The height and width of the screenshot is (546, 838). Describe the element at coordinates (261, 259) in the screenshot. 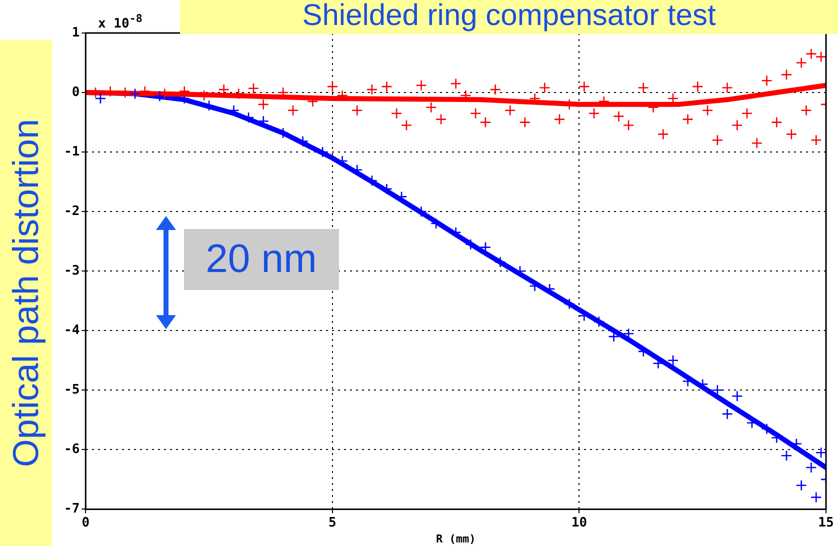

I see `annotation: 20 nm` at that location.